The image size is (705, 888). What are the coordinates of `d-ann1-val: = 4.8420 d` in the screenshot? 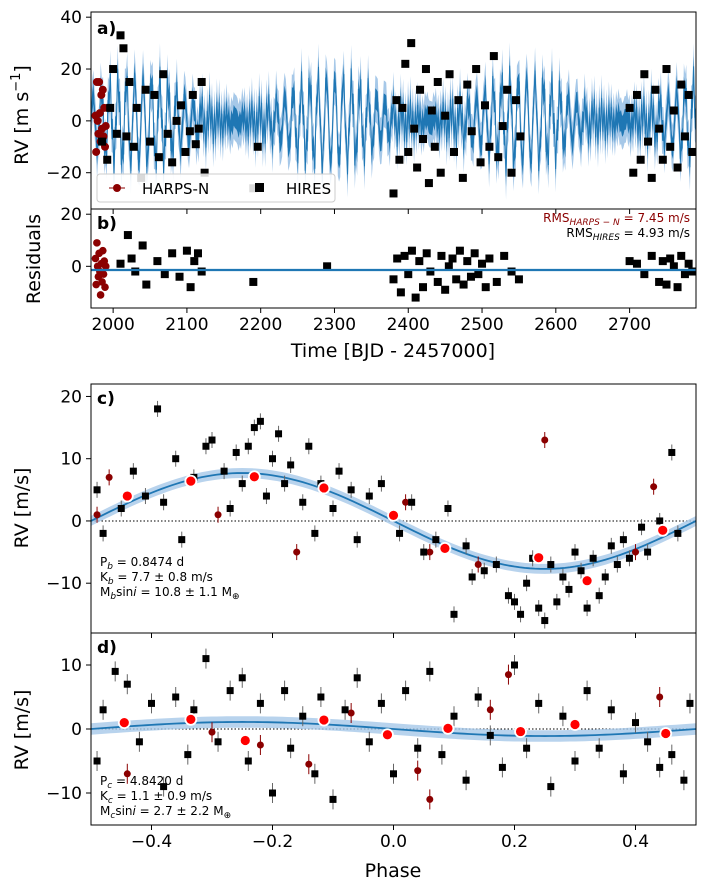 It's located at (147, 781).